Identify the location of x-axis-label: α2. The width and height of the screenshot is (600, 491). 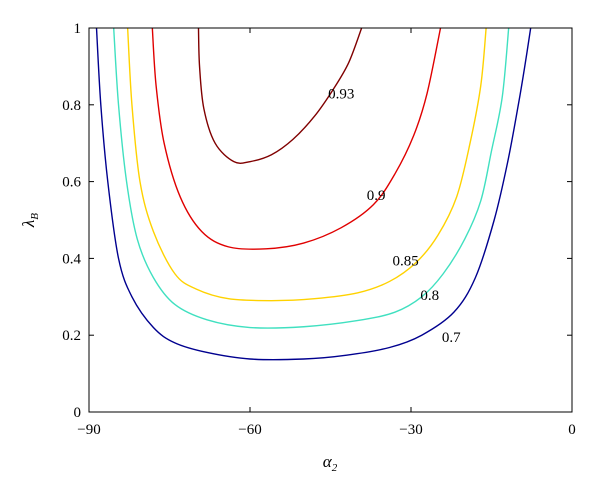
(330, 463).